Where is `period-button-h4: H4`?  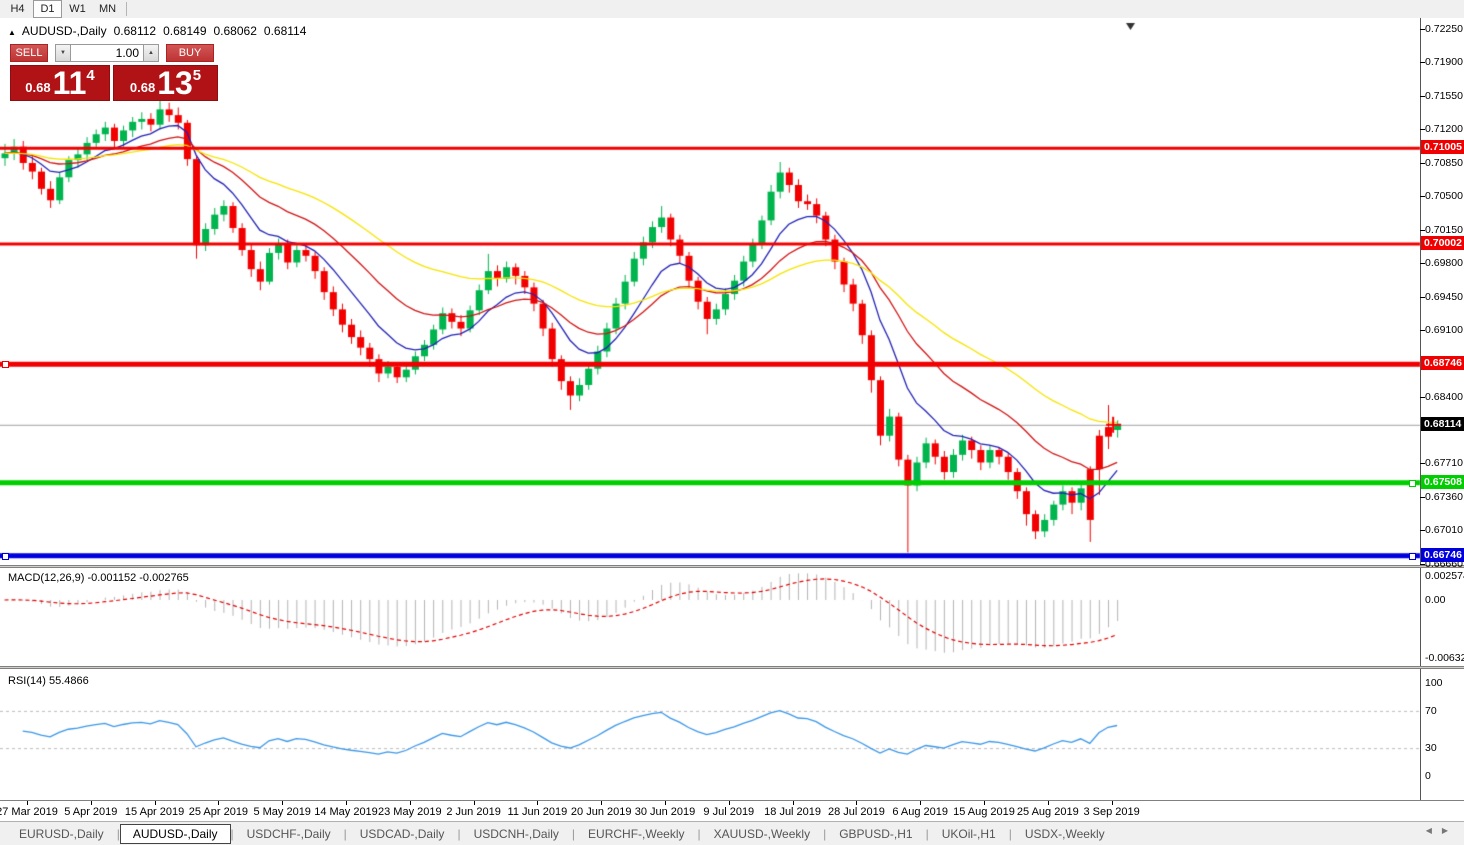 period-button-h4: H4 is located at coordinates (17, 9).